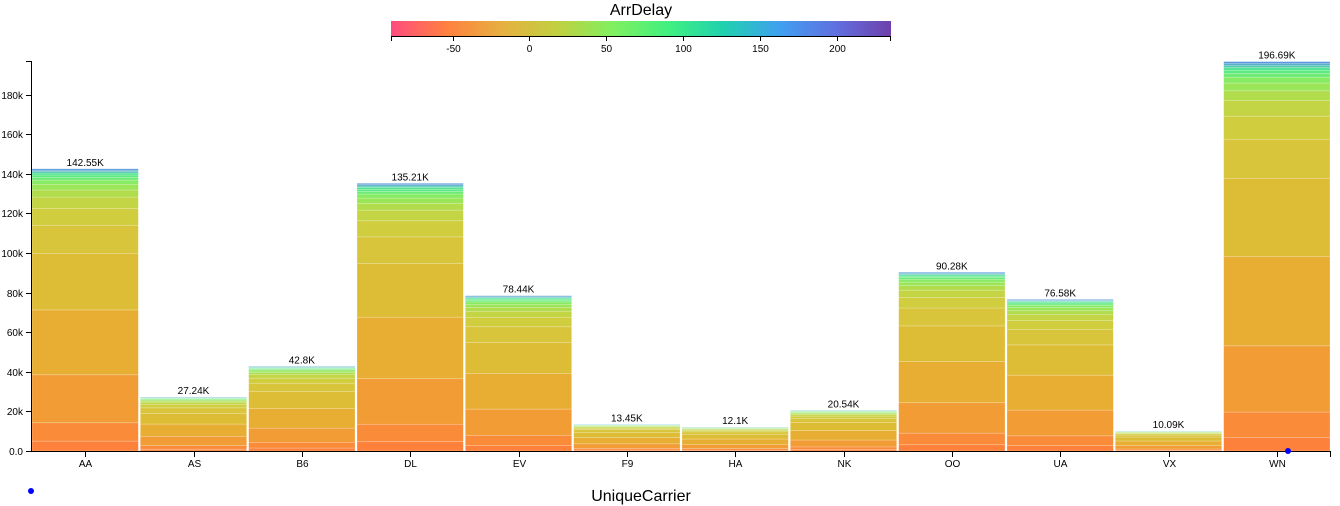 The width and height of the screenshot is (1340, 506). Describe the element at coordinates (195, 464) in the screenshot. I see `x-tick-label: AS` at that location.